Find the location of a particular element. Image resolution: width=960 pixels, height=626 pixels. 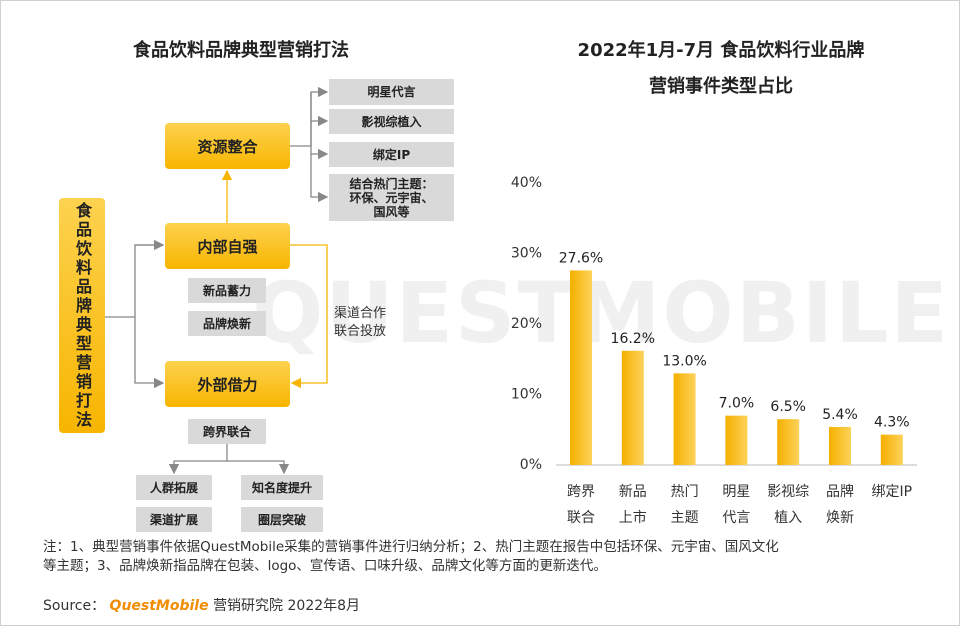

root-box: 食品饮料品牌典型营销打法 is located at coordinates (82, 315).